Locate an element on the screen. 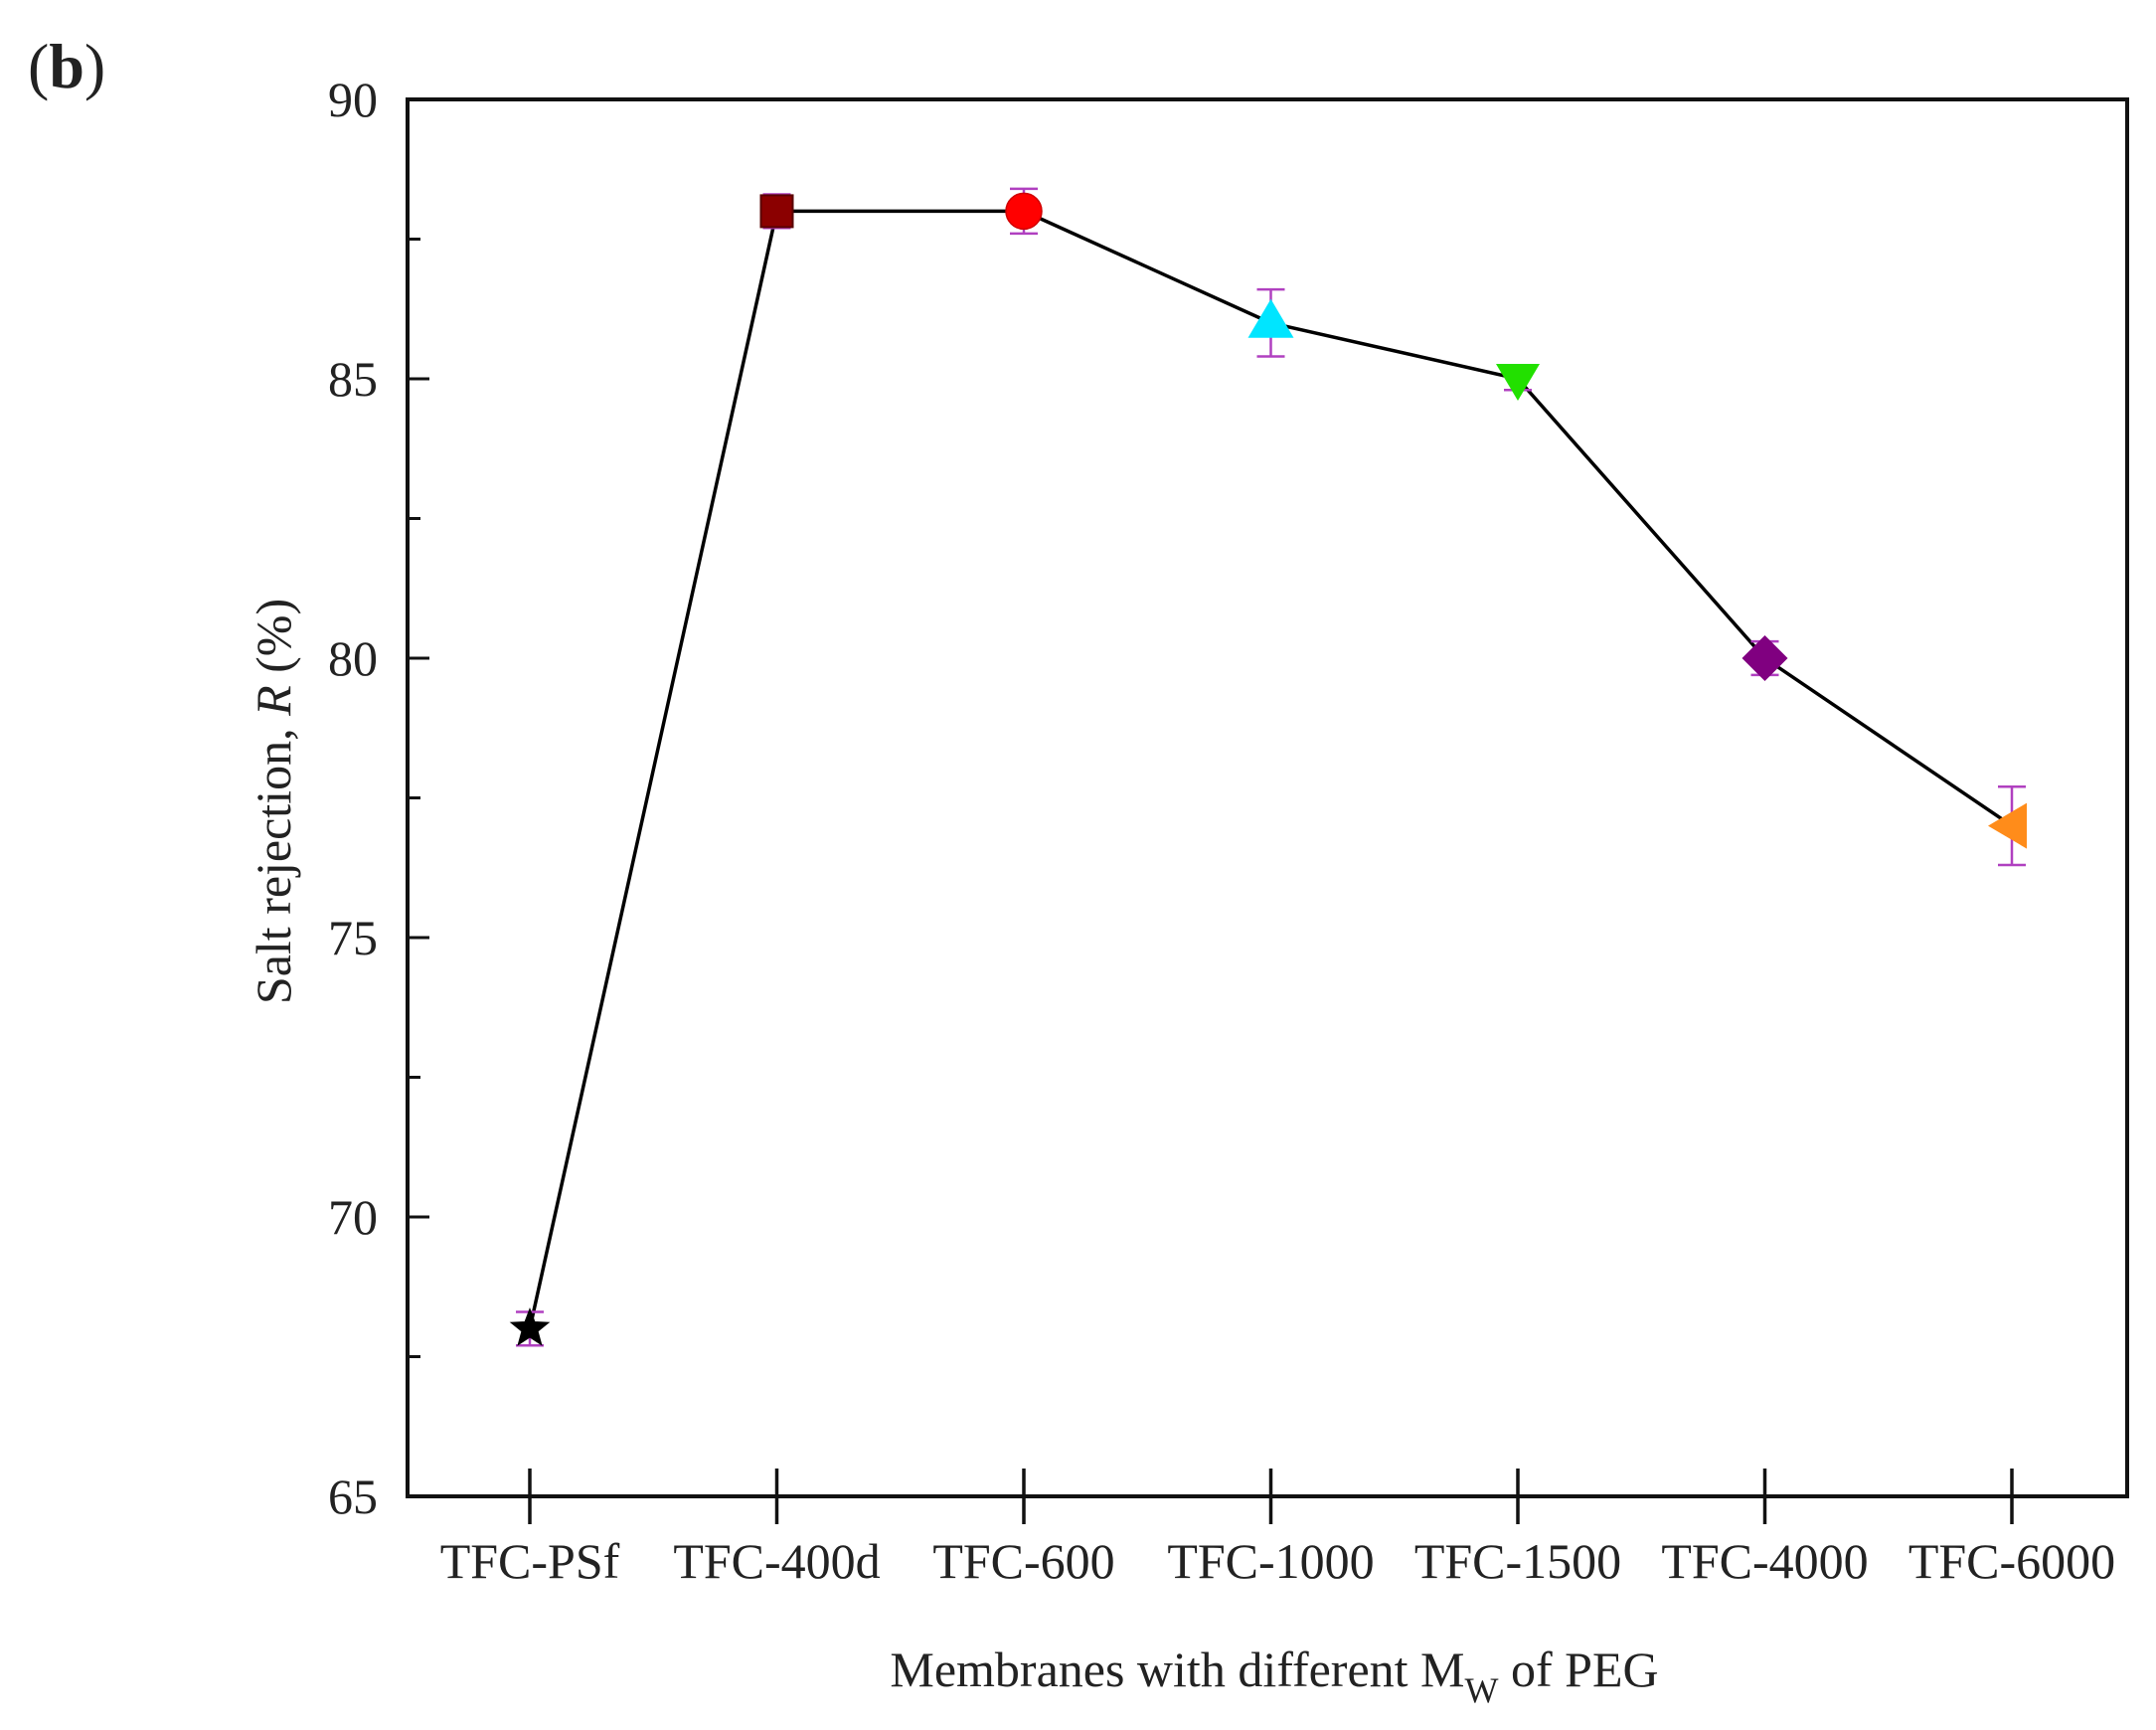 The height and width of the screenshot is (1730, 2156). data-point-diamond is located at coordinates (1764, 658).